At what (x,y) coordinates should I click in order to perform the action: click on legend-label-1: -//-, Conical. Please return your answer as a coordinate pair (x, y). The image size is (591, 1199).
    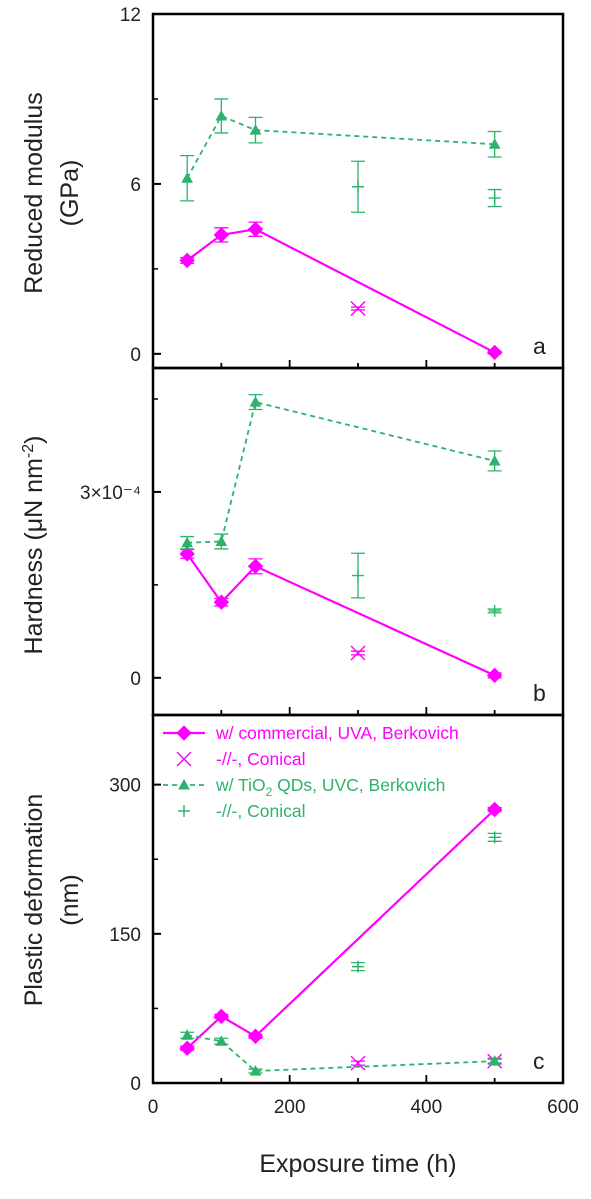
    Looking at the image, I should click on (260, 759).